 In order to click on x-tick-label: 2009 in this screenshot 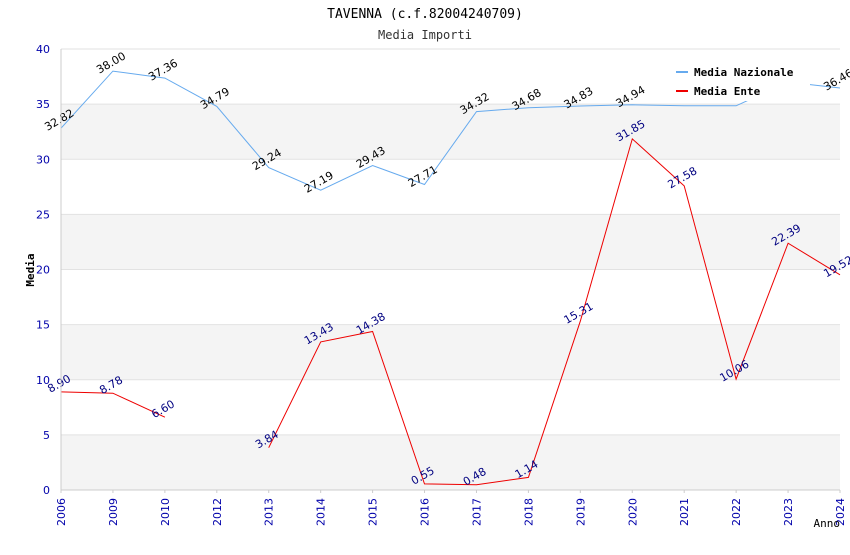, I will do `click(113, 512)`.